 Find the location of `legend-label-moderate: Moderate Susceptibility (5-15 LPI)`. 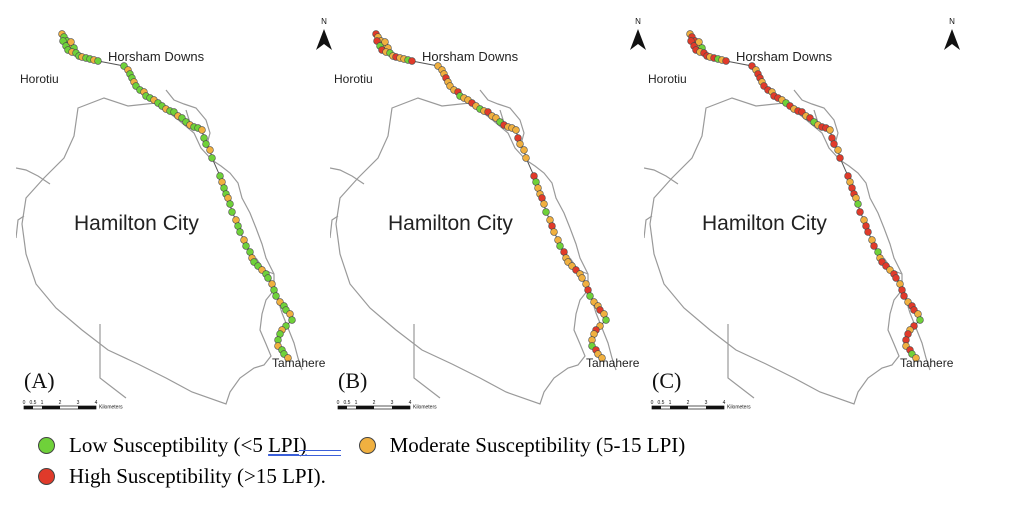

legend-label-moderate: Moderate Susceptibility (5-15 LPI) is located at coordinates (537, 444).